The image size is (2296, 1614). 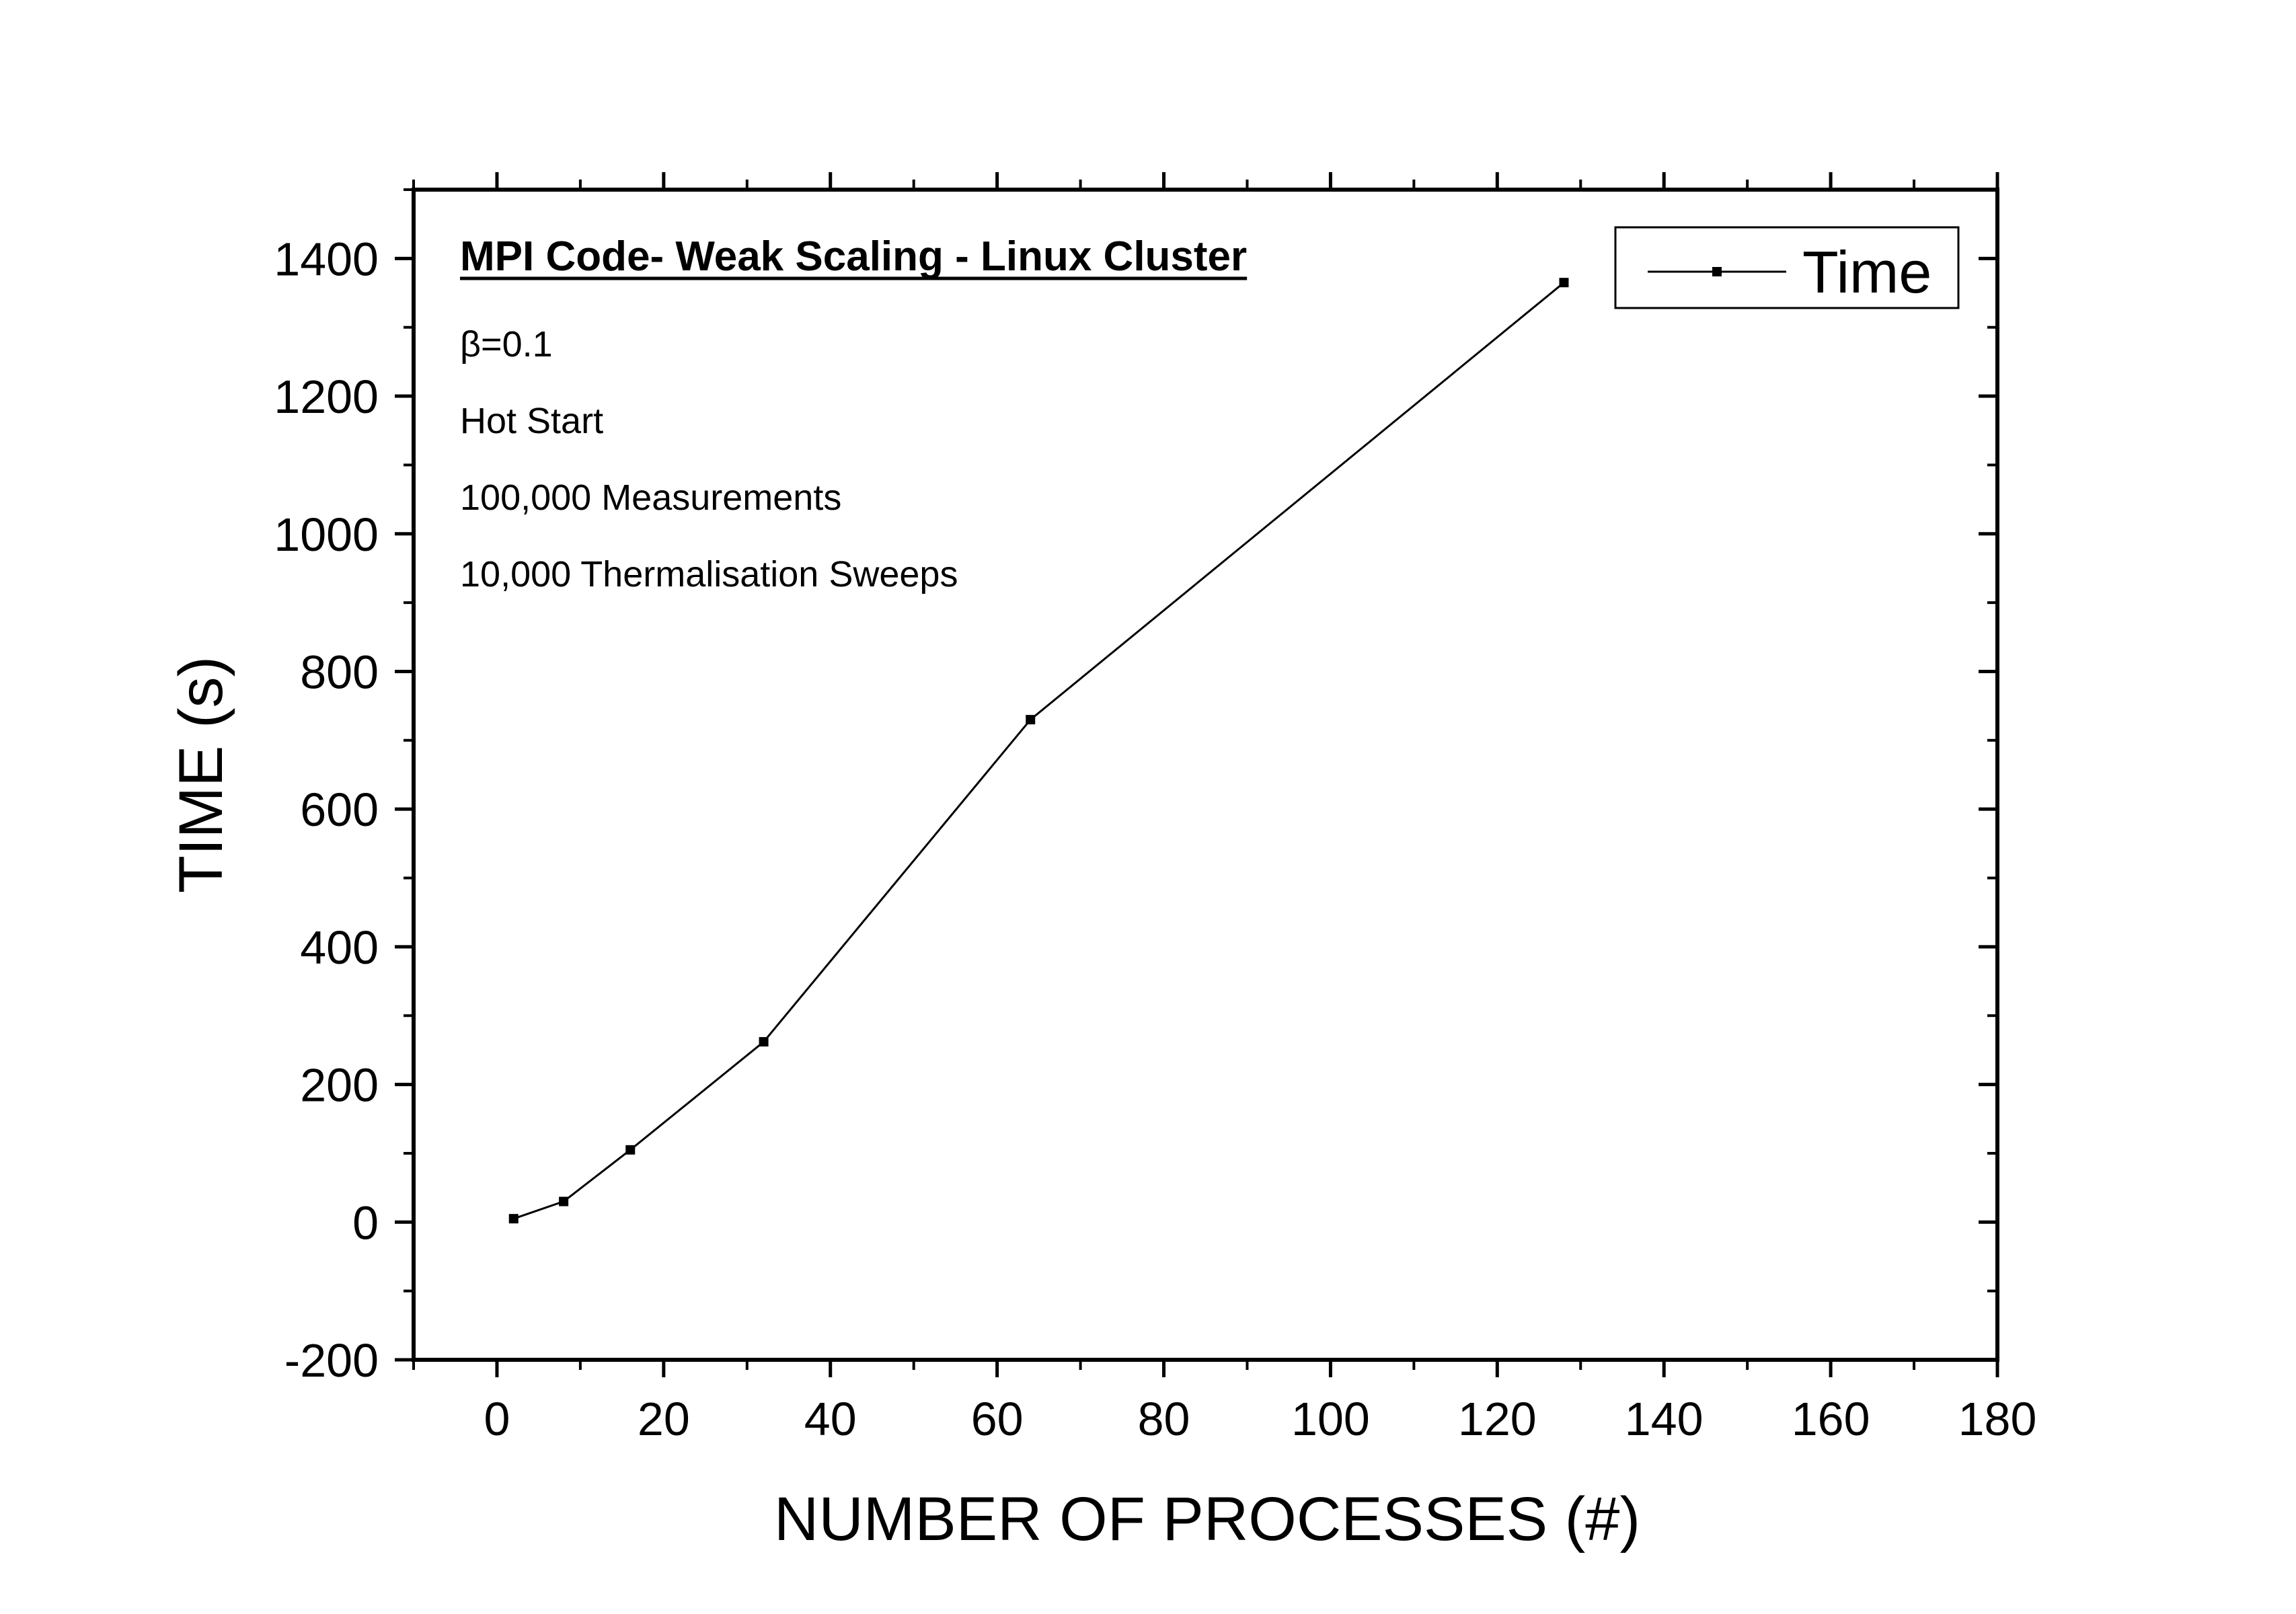 I want to click on y-axis-tick-labels: -200 0 200 400 600 800 1000 1200 1400, so click(x=327, y=810).